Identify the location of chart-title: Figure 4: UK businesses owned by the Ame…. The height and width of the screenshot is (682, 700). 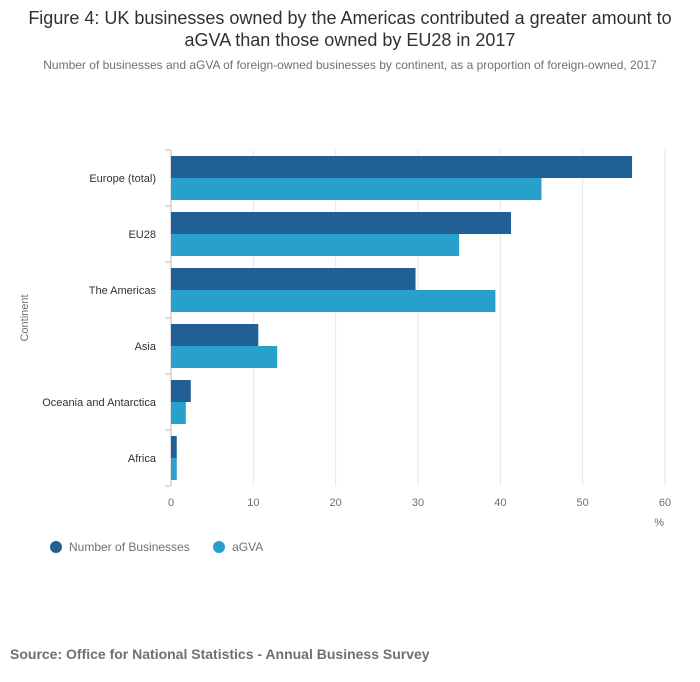
(350, 29).